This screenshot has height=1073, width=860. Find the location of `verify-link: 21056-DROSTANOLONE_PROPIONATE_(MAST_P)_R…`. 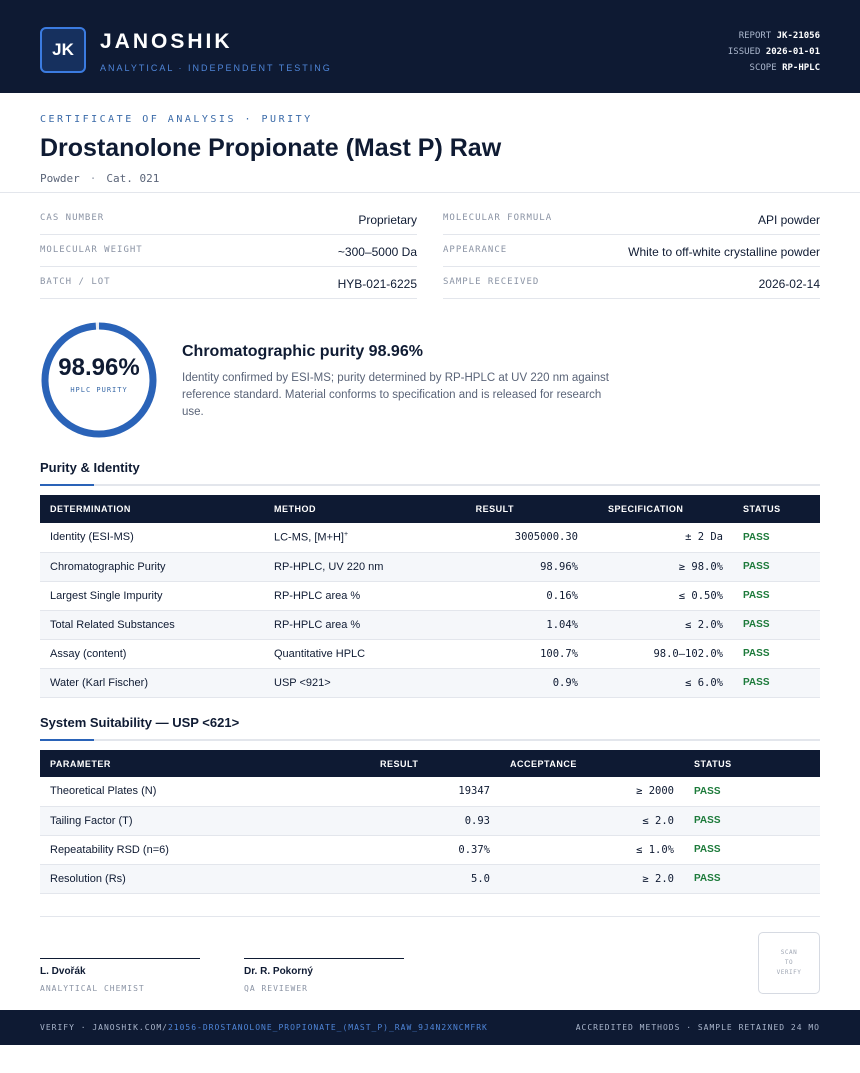

verify-link: 21056-DROSTANOLONE_PROPIONATE_(MAST_P)_R… is located at coordinates (327, 1027).